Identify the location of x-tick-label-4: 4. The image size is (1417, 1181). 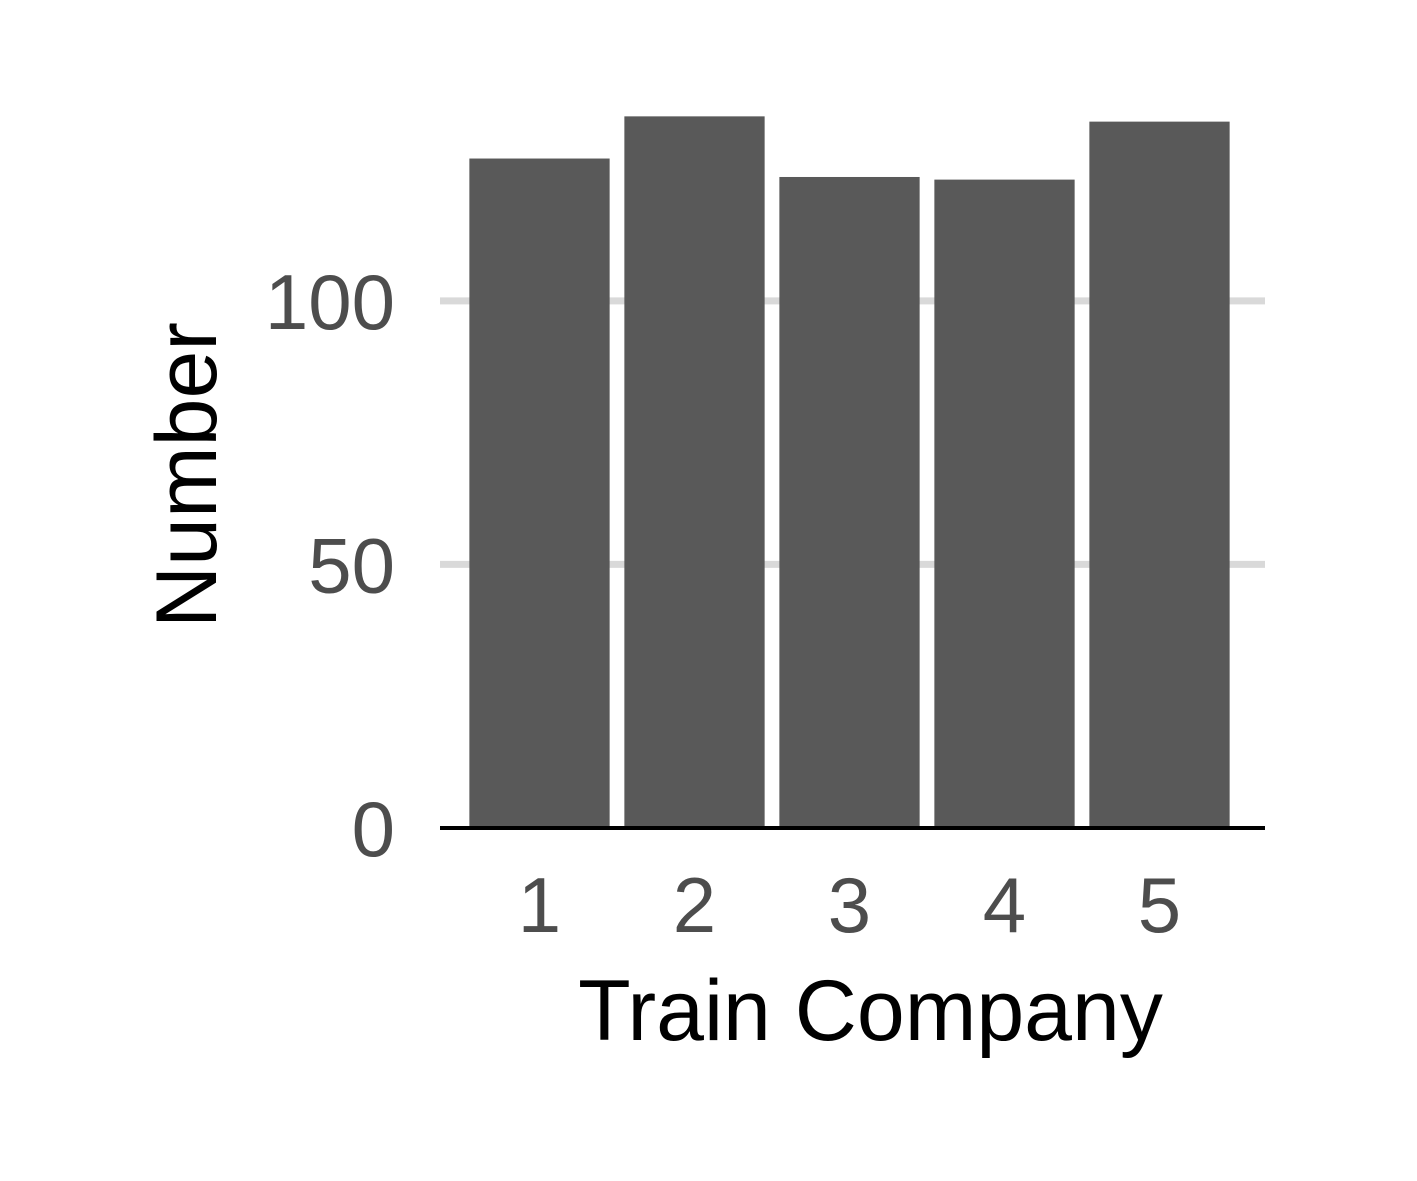
(1004, 905).